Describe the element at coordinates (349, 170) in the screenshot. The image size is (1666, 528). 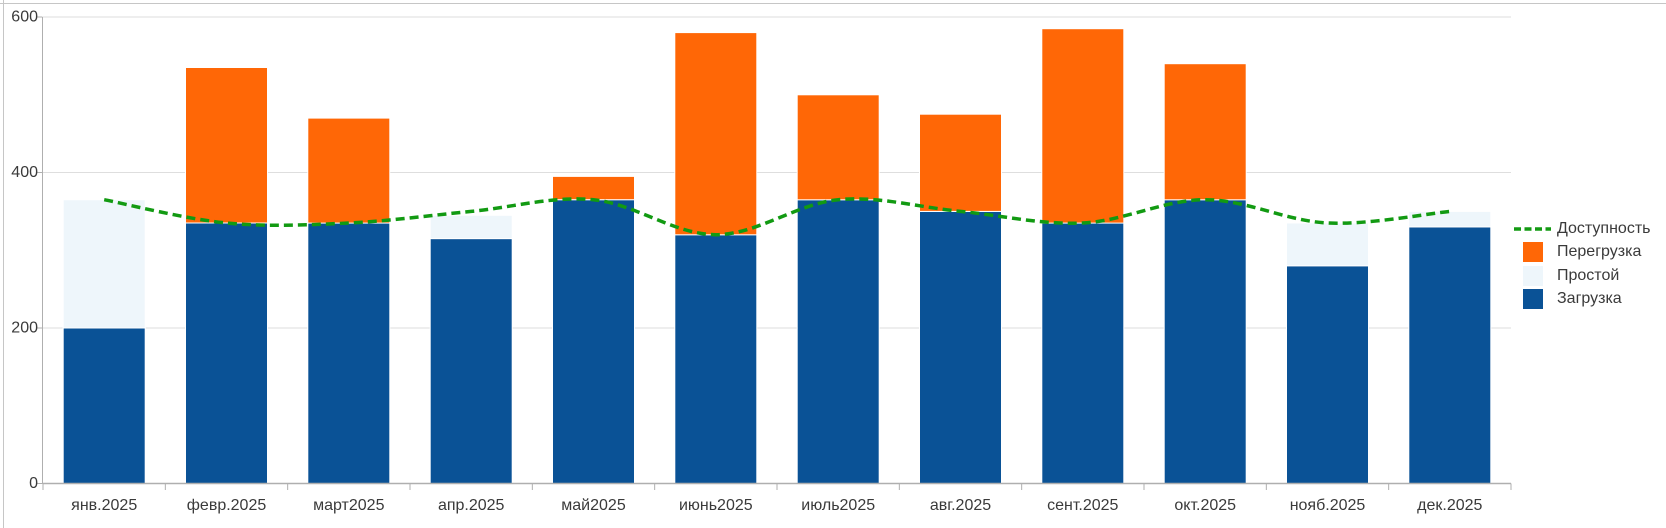
I see `bar-segment-Перегрузка-март2025` at that location.